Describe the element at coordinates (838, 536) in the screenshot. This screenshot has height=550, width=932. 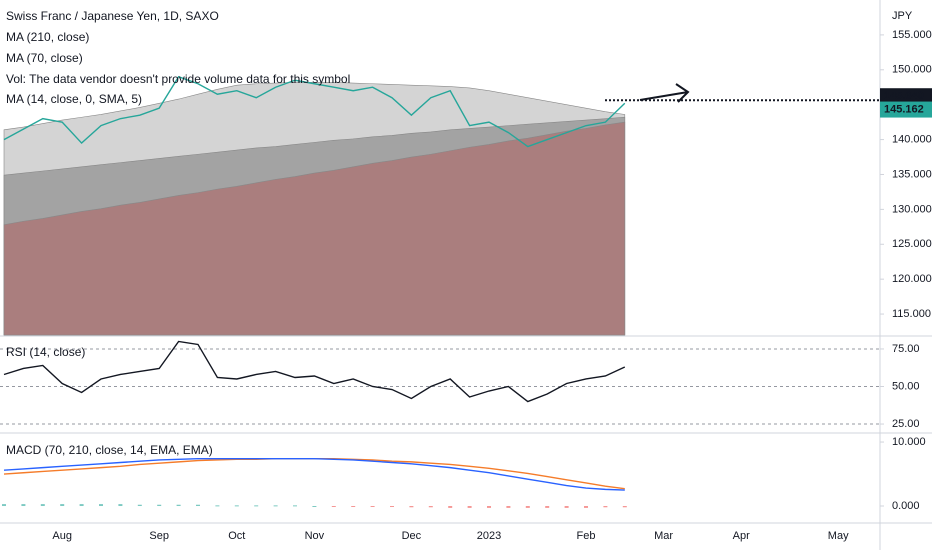
I see `x-tick-label: May` at that location.